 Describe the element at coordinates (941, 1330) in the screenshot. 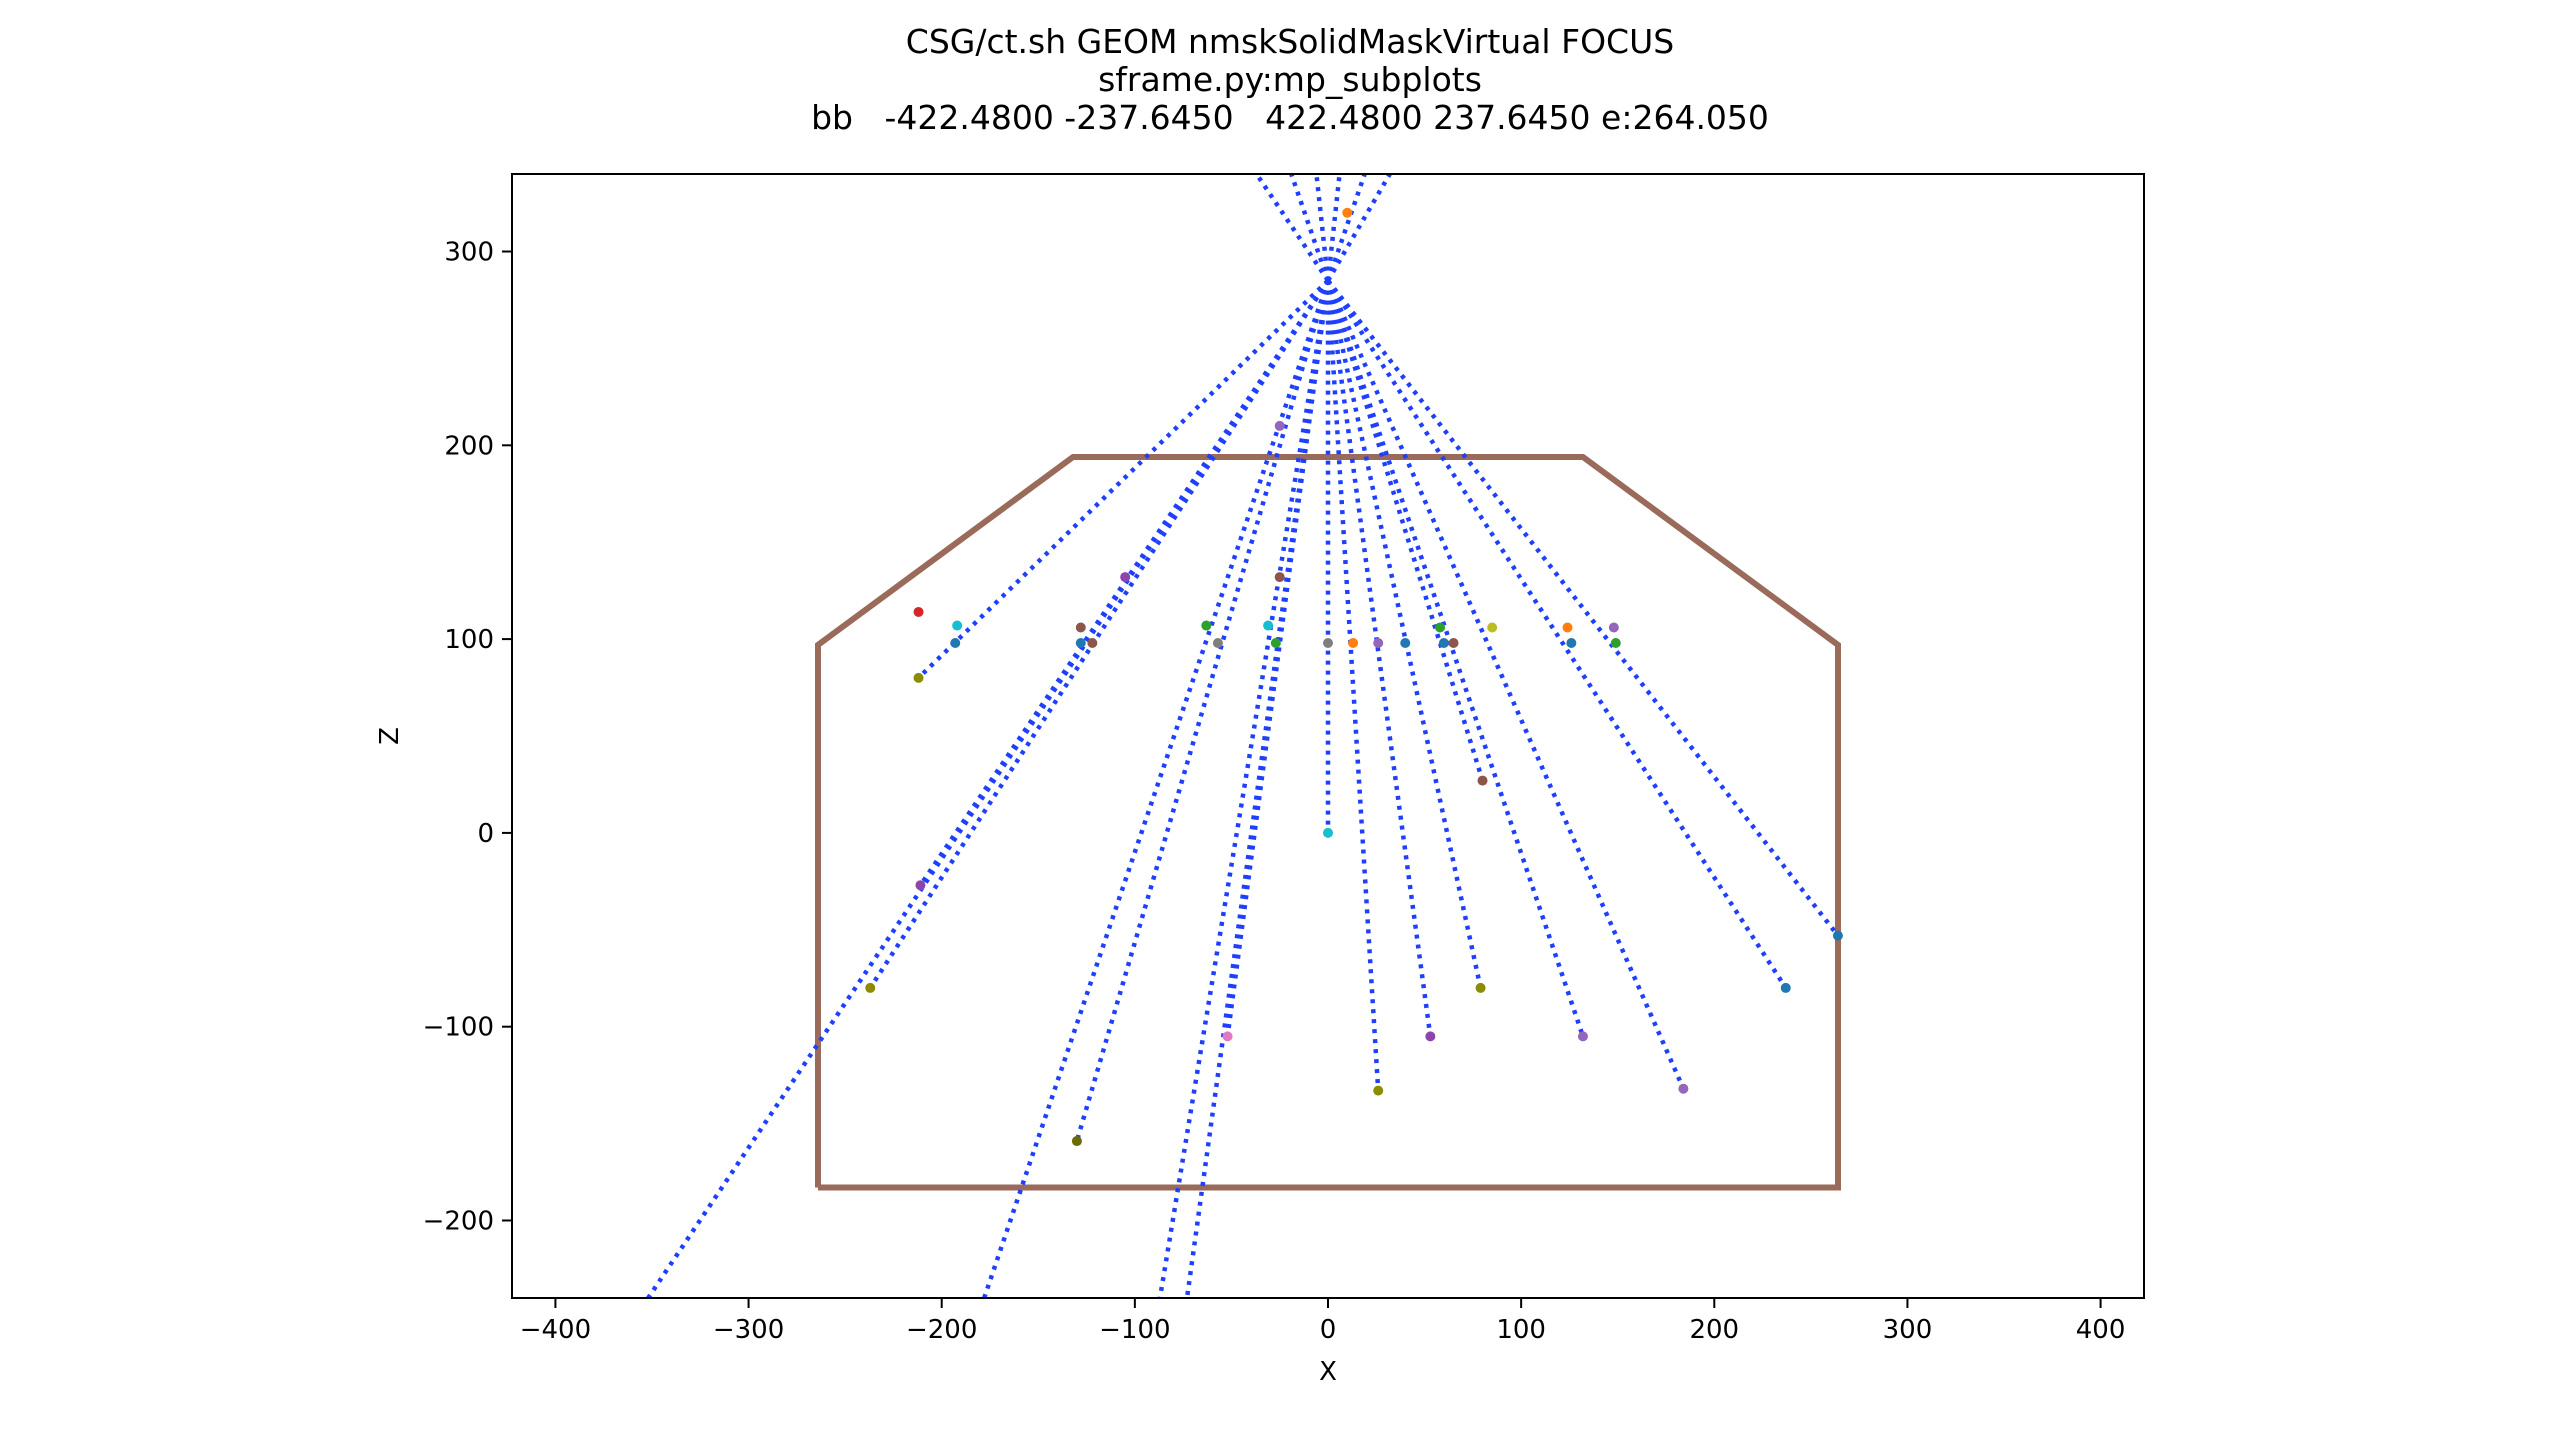

I see `x-tick-label: −200` at that location.